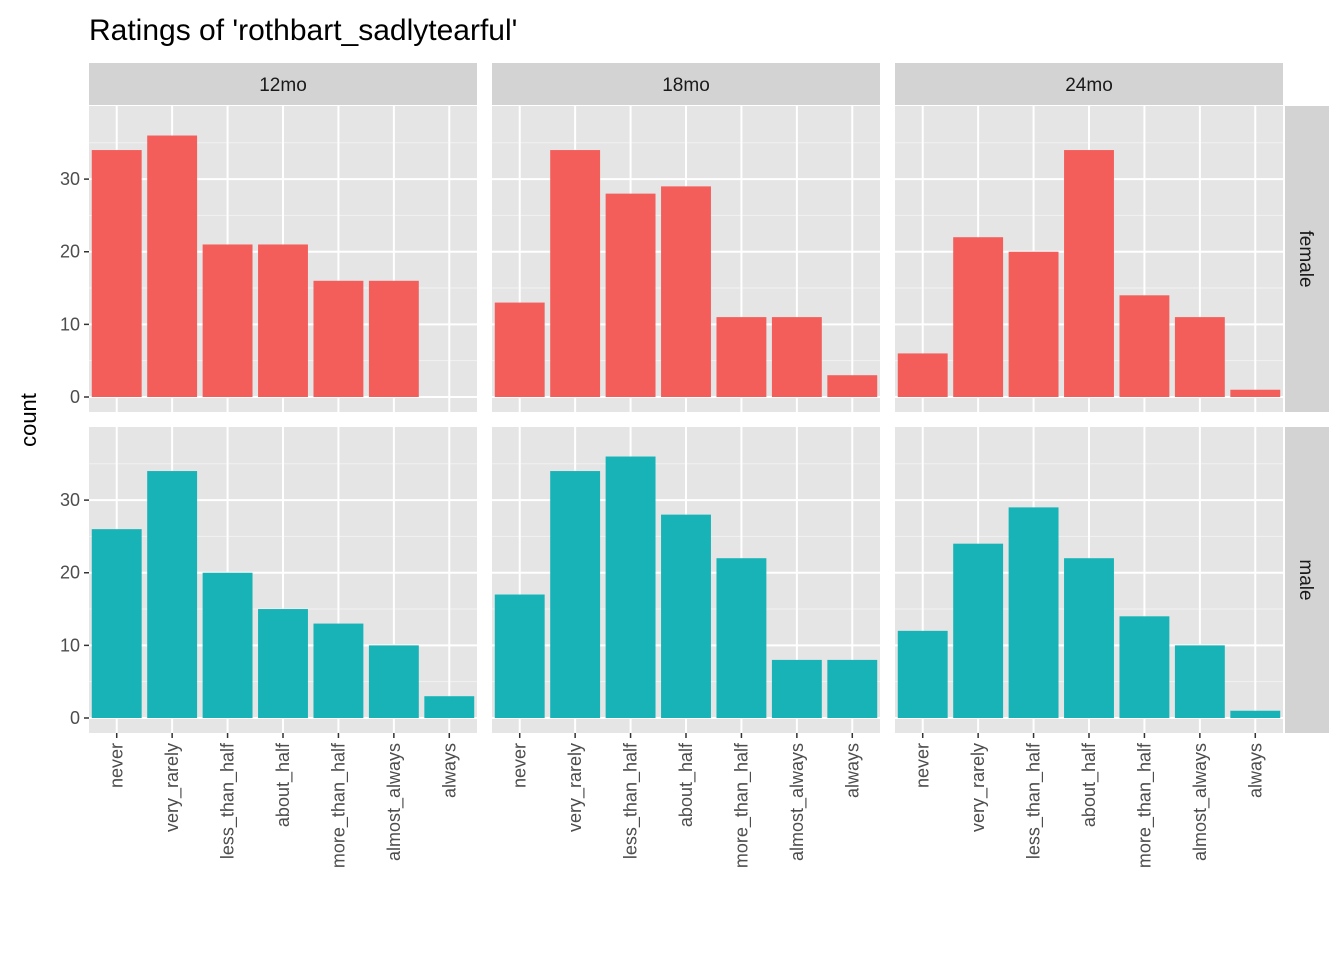  What do you see at coordinates (796, 688) in the screenshot?
I see `bar-18mo-male-almost-always` at bounding box center [796, 688].